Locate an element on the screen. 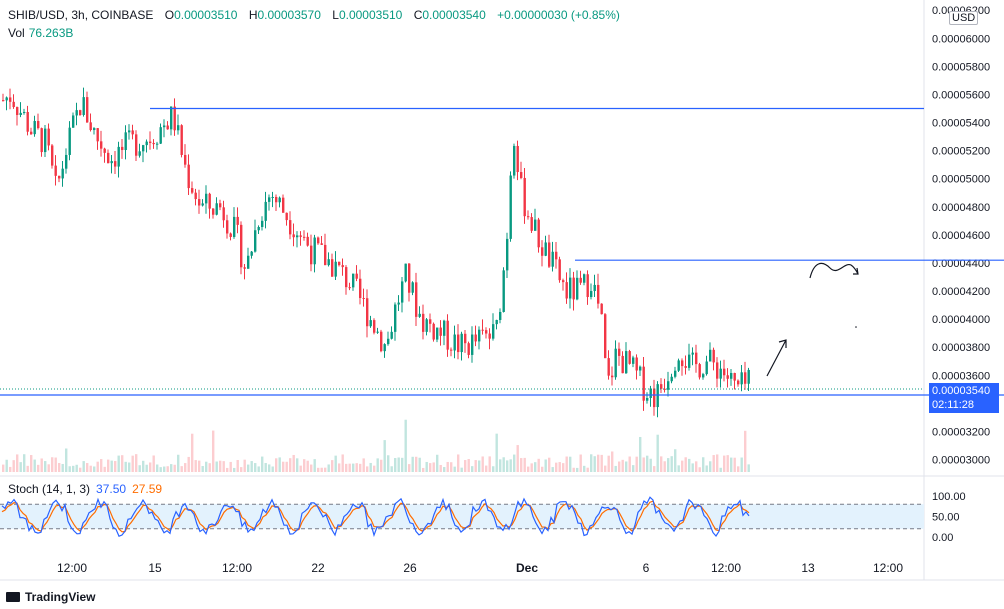  stoch-tick-label: 0.00 is located at coordinates (942, 538).